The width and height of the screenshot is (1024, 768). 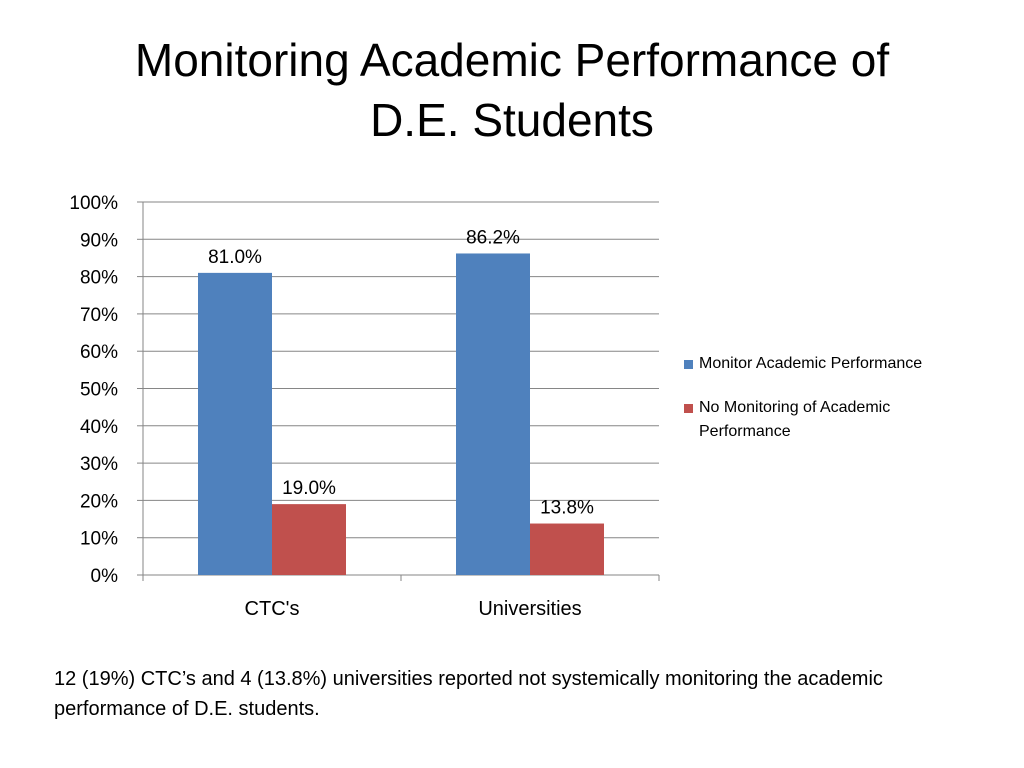 I want to click on y-tick-label: 10%, so click(x=99, y=539).